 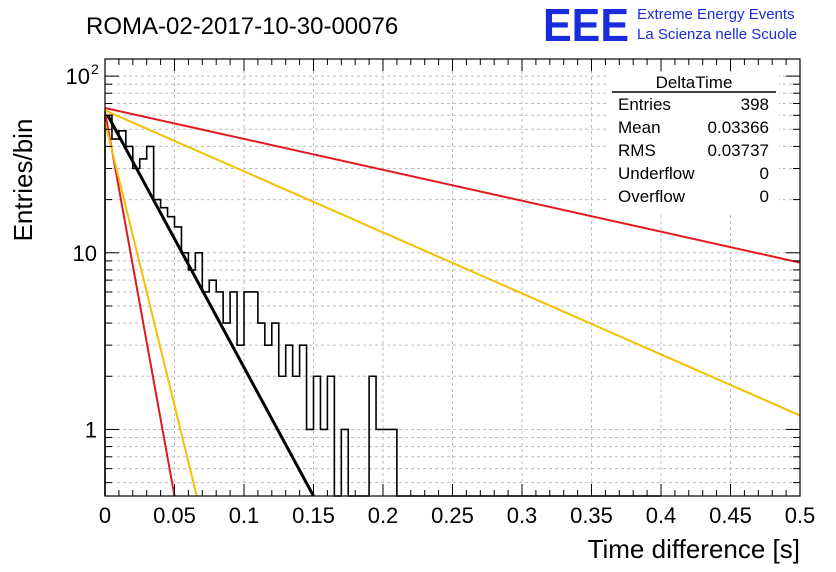 I want to click on run-title: ROMA-02-2017-10-30-00076, so click(x=242, y=26).